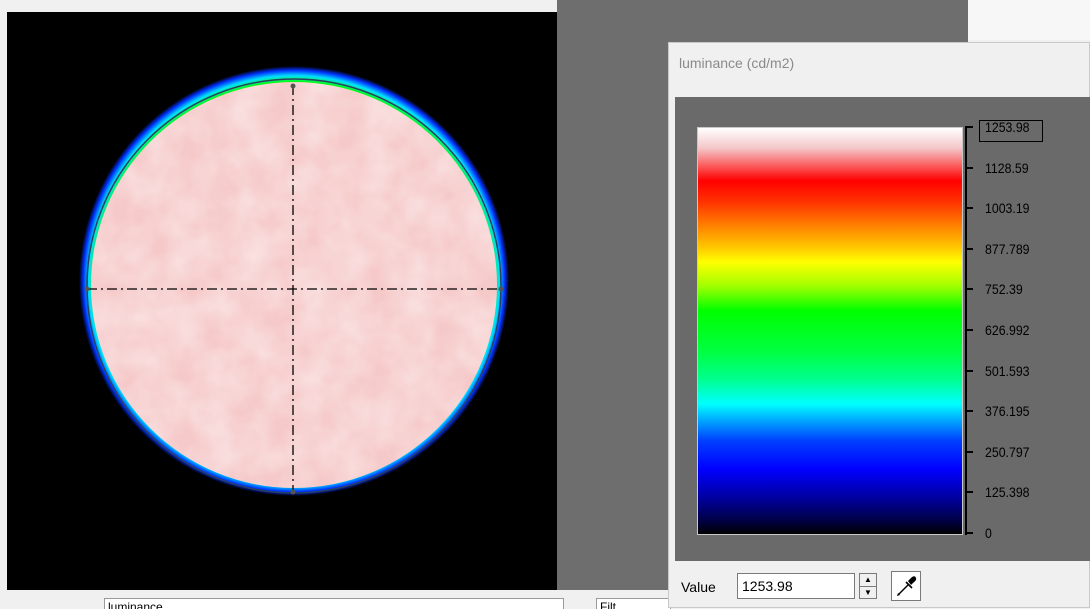 The image size is (1090, 609). I want to click on scale-tick-label: 626.992, so click(1007, 330).